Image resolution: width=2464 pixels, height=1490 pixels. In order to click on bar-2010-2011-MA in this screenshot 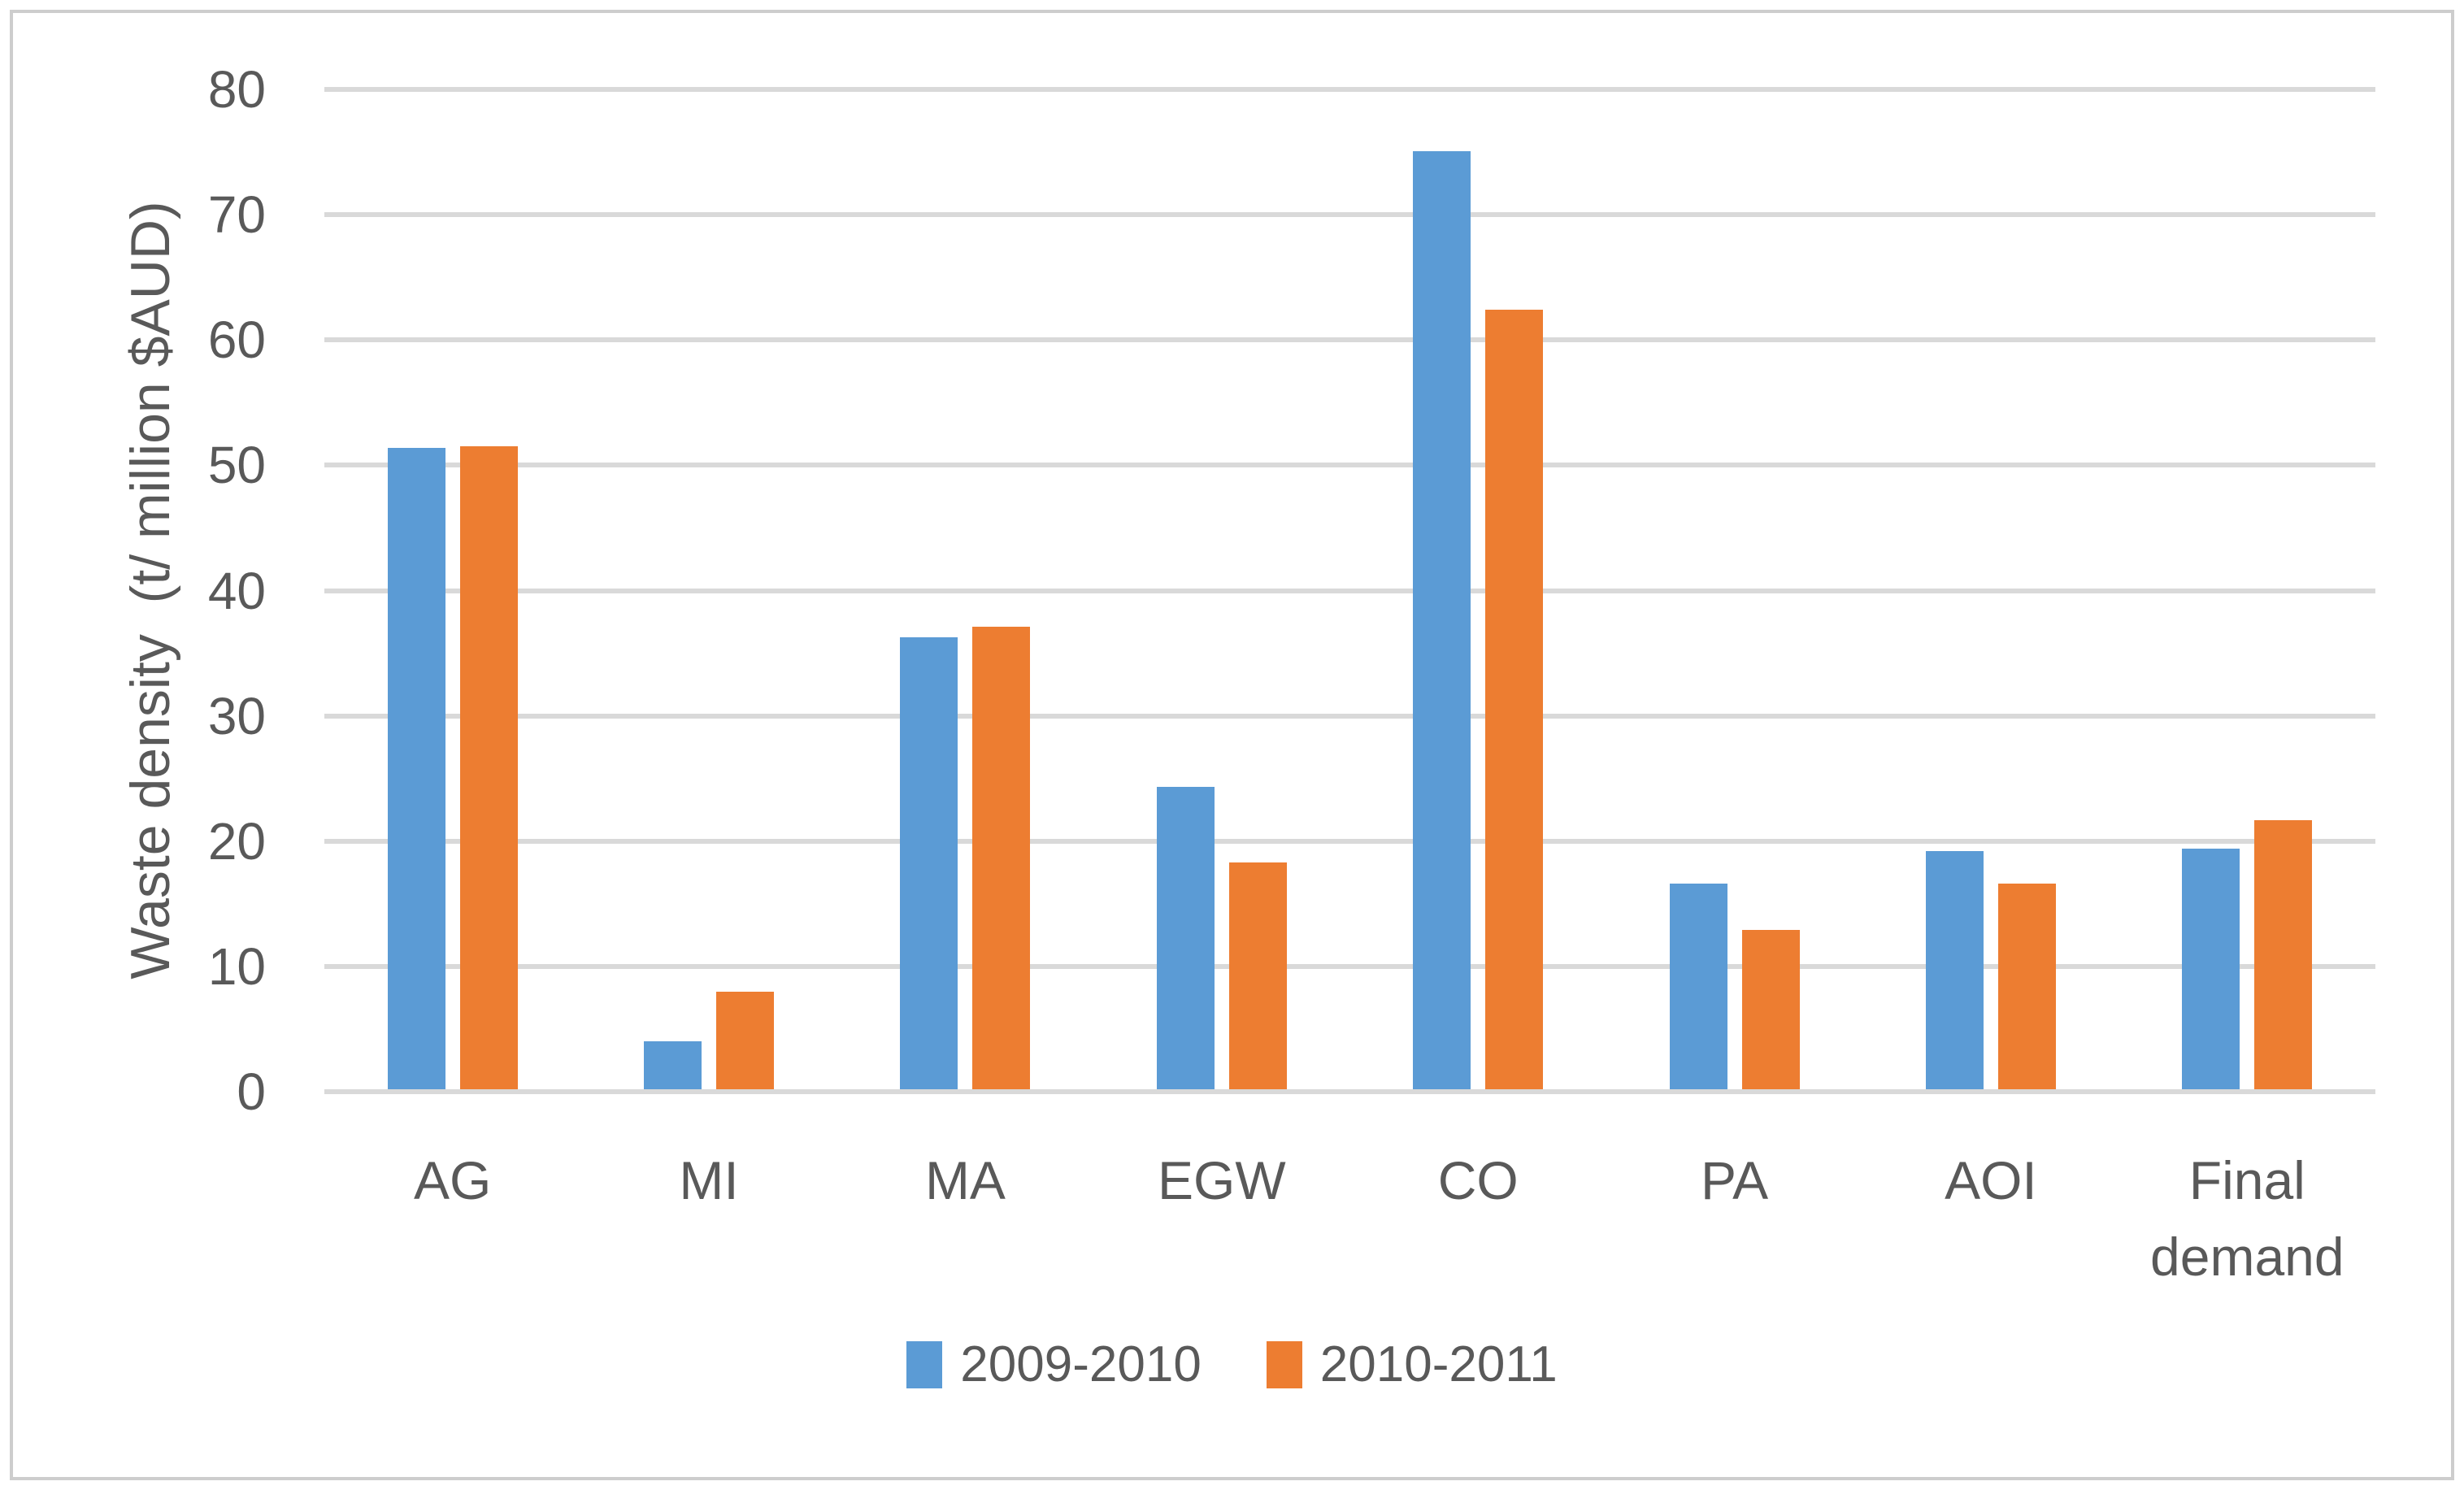, I will do `click(1002, 860)`.